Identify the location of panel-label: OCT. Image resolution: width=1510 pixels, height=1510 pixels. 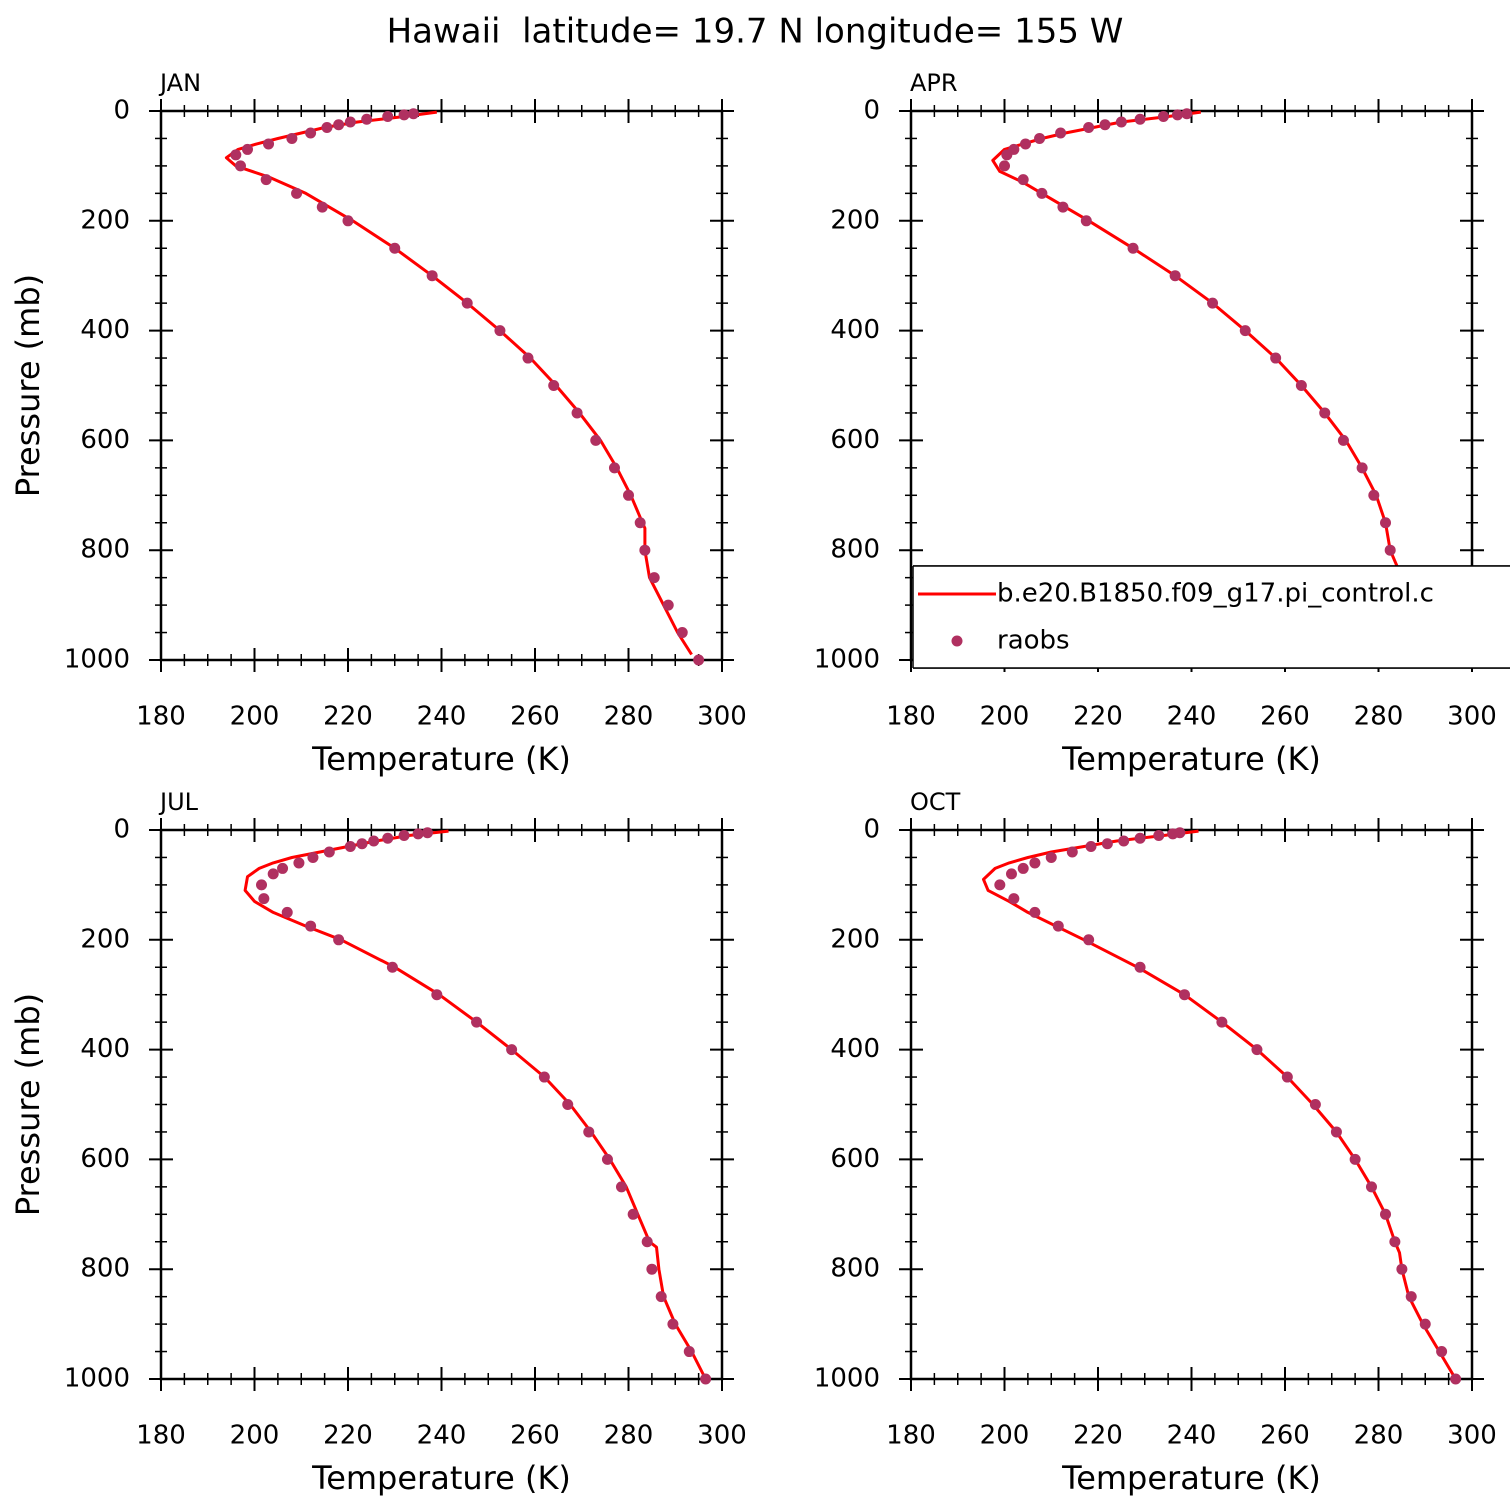
(935, 802).